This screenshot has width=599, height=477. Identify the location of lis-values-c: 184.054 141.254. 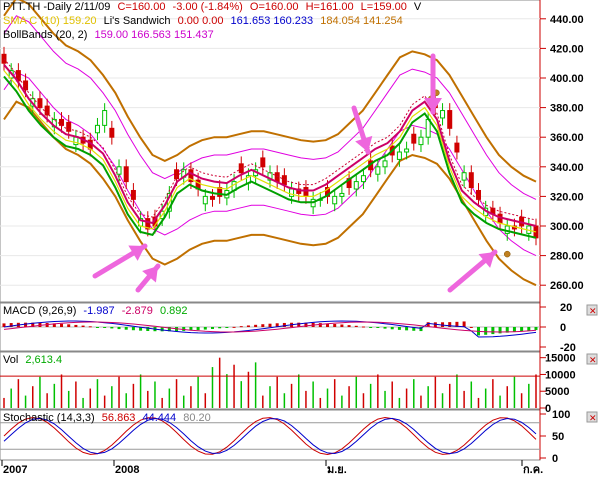
(361, 21).